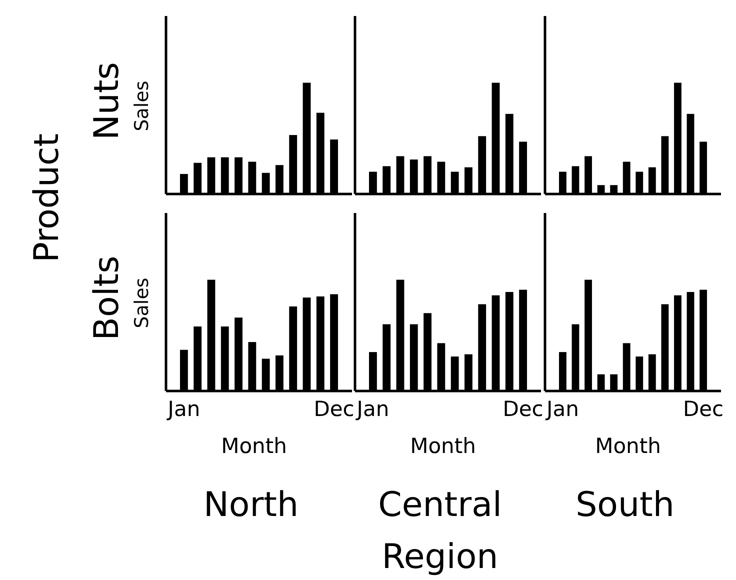 This screenshot has height=580, width=736. Describe the element at coordinates (47, 198) in the screenshot. I see `text: Product` at that location.